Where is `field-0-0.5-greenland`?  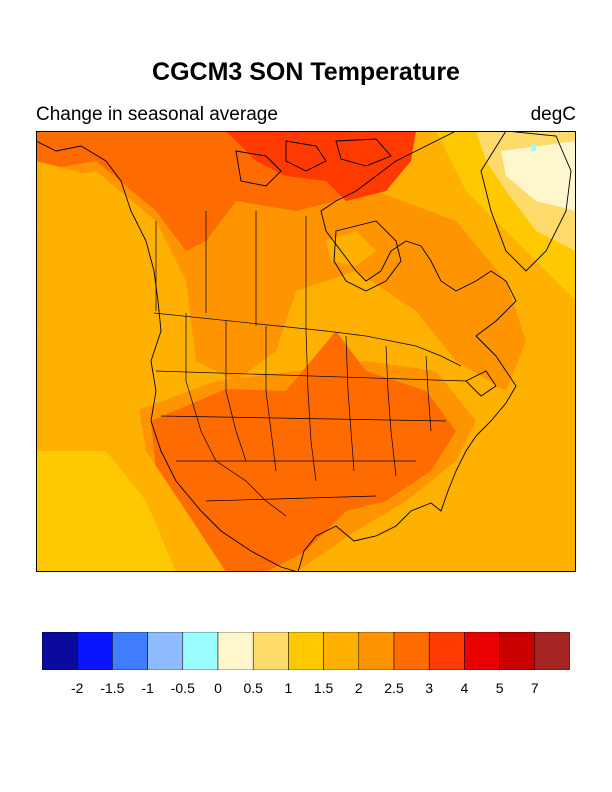 field-0-0.5-greenland is located at coordinates (538, 176).